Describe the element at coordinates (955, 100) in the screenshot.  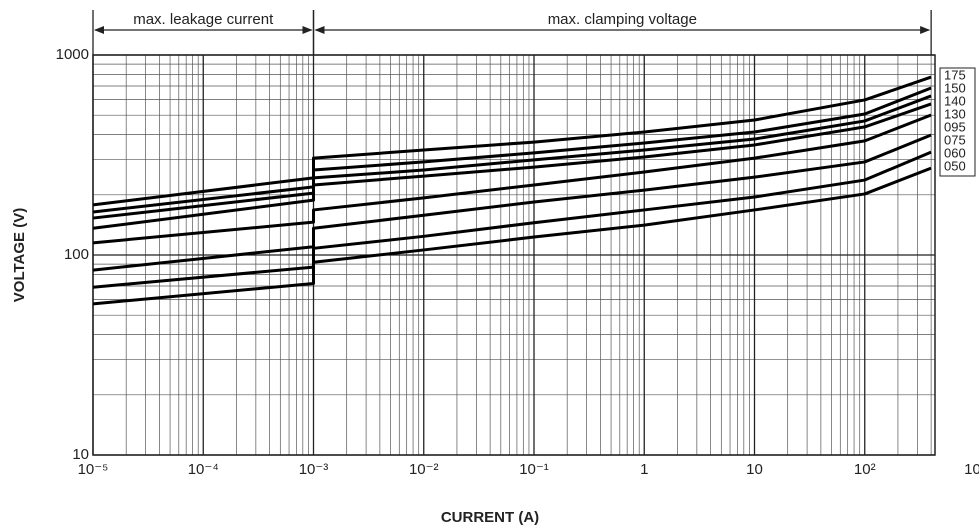
I see `legend-label: 140` at that location.